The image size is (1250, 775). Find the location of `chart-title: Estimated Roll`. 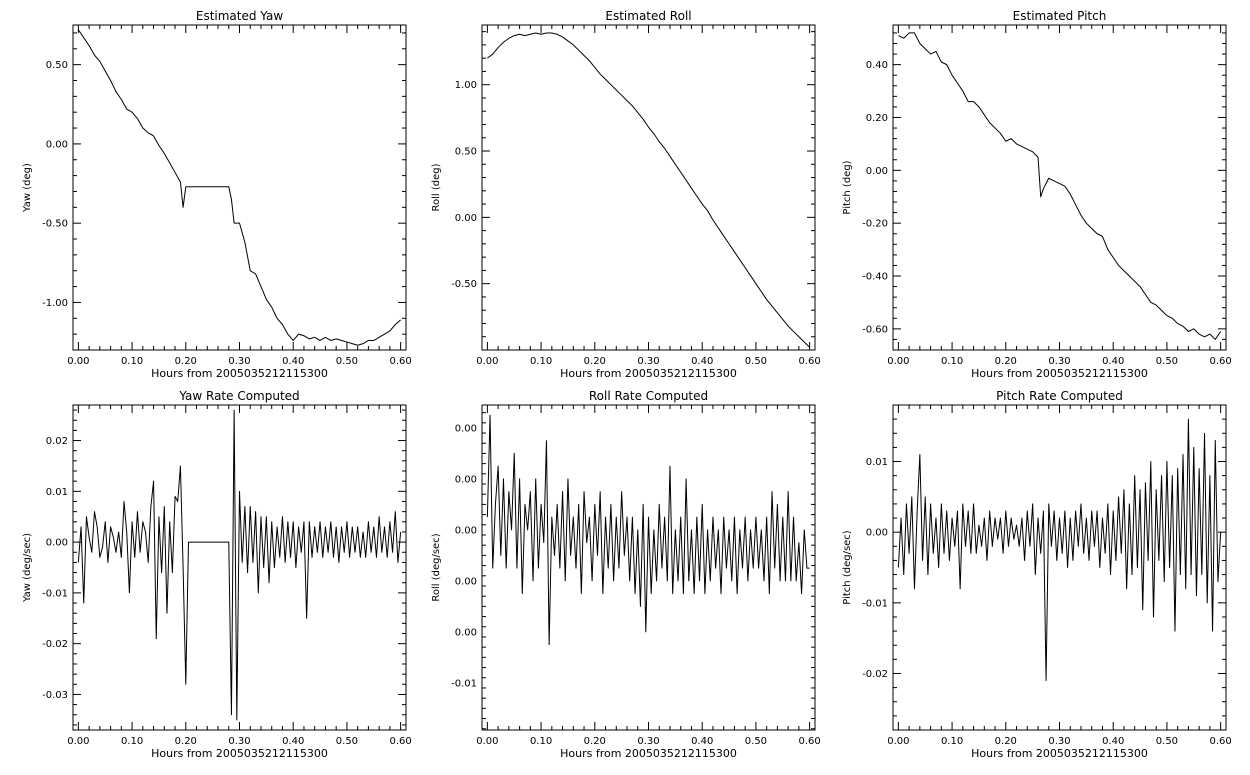

chart-title: Estimated Roll is located at coordinates (648, 16).